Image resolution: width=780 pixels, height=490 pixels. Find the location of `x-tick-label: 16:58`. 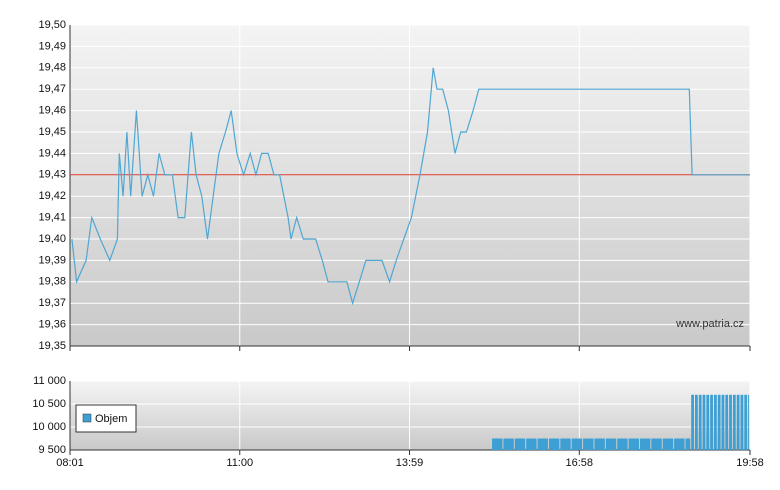

x-tick-label: 16:58 is located at coordinates (580, 463).